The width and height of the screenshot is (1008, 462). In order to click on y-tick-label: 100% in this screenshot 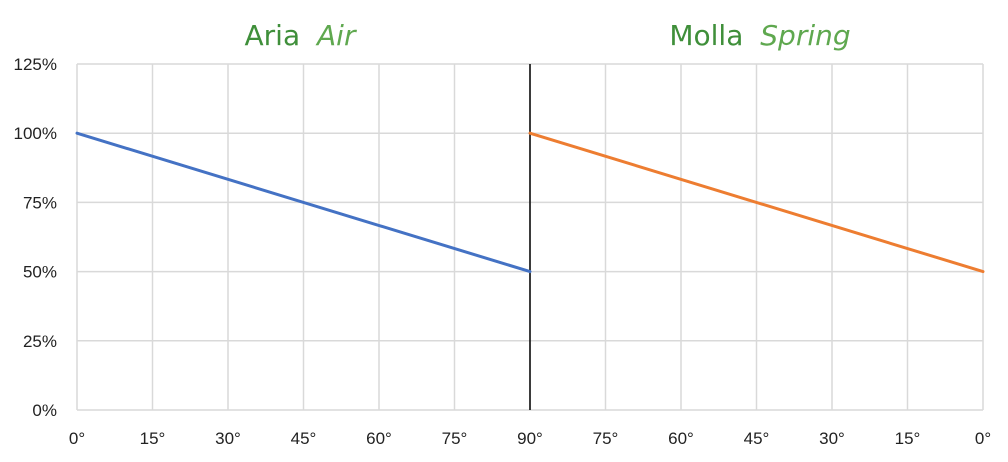, I will do `click(35, 133)`.